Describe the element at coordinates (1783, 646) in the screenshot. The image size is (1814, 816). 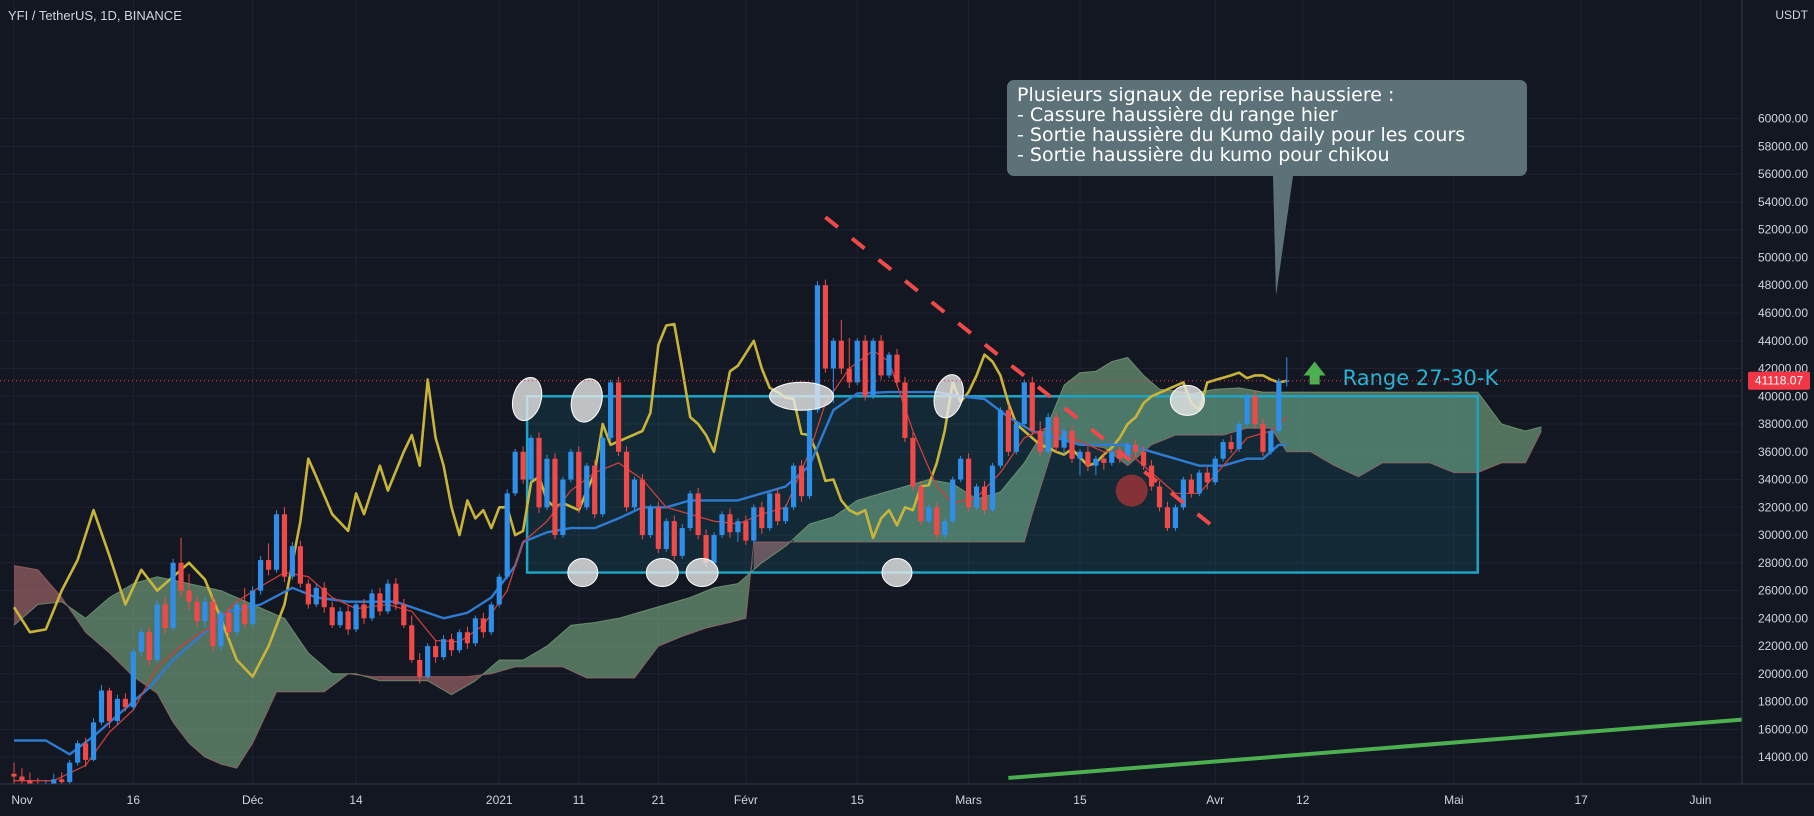
I see `price-tick-label: 22000.00` at that location.